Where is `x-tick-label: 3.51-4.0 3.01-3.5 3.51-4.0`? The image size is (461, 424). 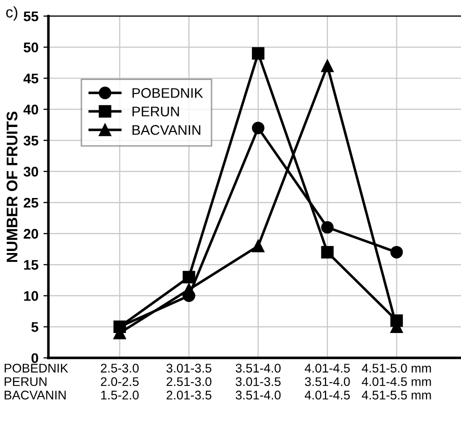
x-tick-label: 3.51-4.0 3.01-3.5 3.51-4.0 is located at coordinates (258, 382).